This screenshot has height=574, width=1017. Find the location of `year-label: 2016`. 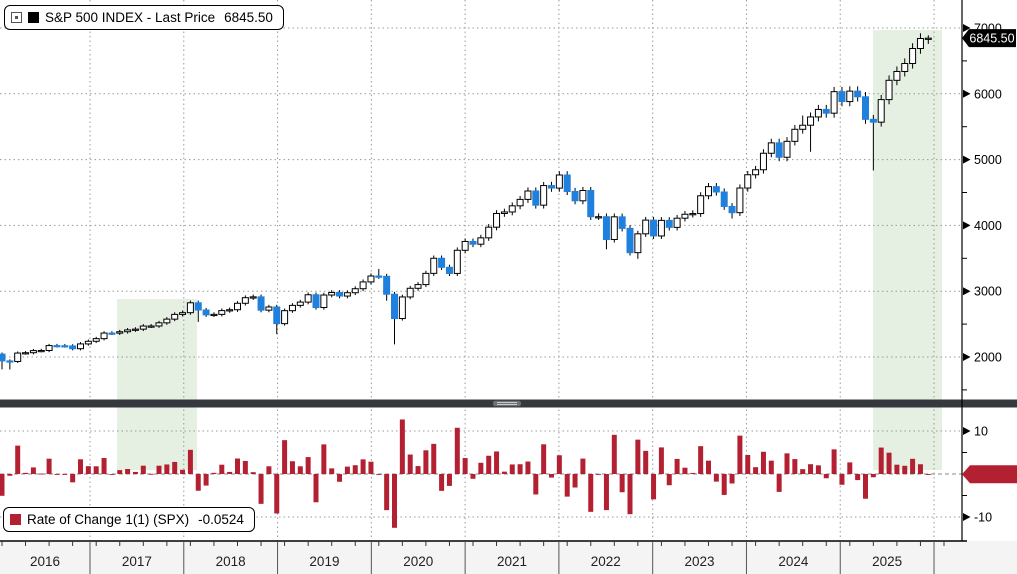

year-label: 2016 is located at coordinates (45, 561).